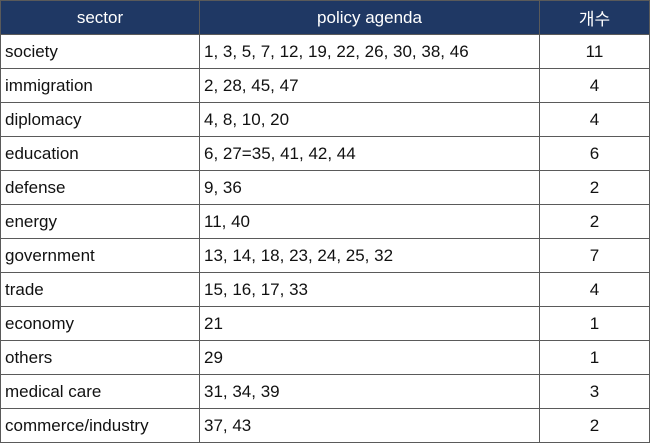  I want to click on table-row: others 29 1, so click(325, 357).